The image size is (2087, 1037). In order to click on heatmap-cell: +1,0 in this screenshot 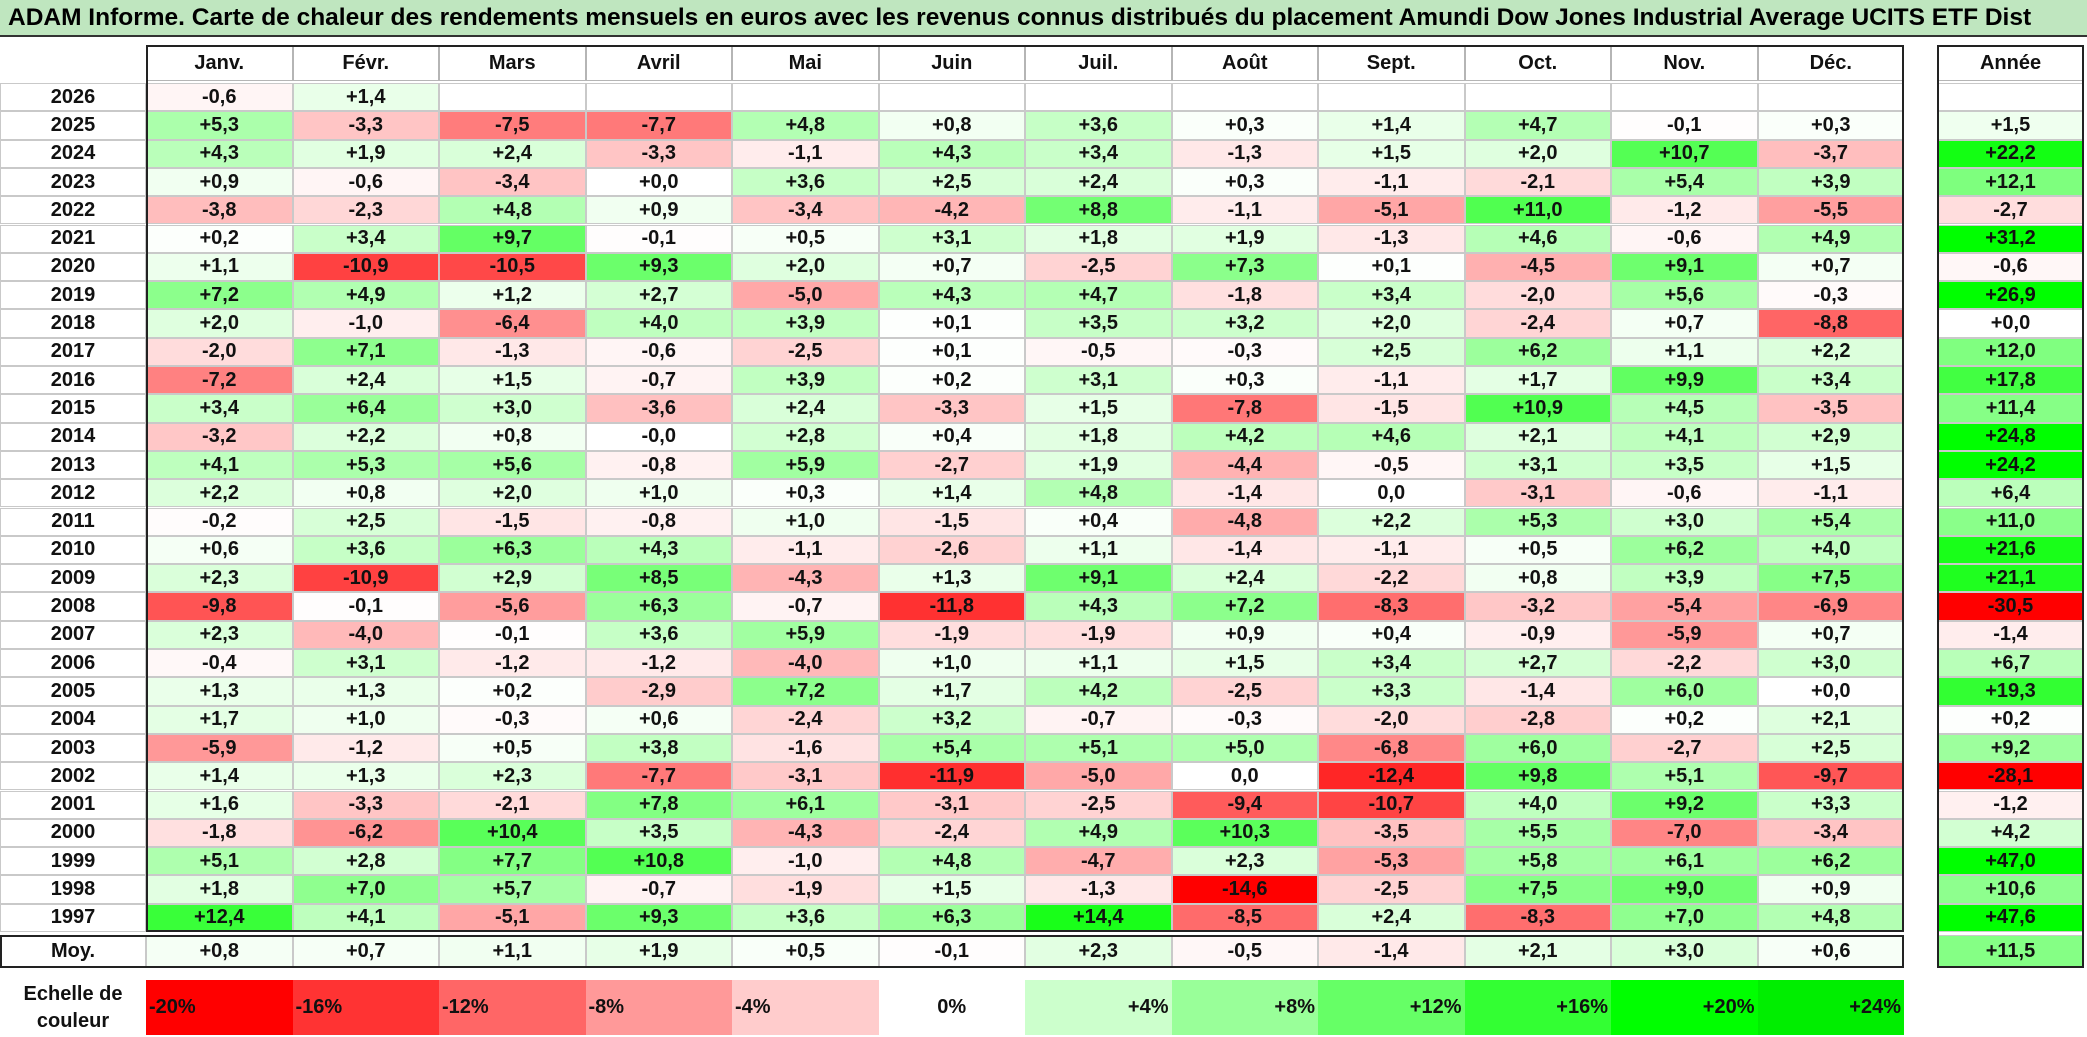, I will do `click(805, 521)`.